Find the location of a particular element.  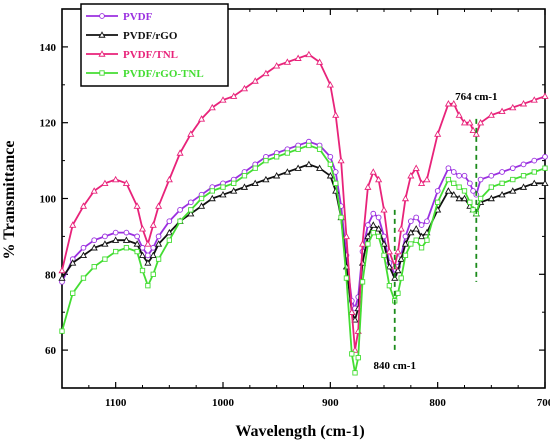

y-axis-title: % Transmittance is located at coordinates (9, 200).